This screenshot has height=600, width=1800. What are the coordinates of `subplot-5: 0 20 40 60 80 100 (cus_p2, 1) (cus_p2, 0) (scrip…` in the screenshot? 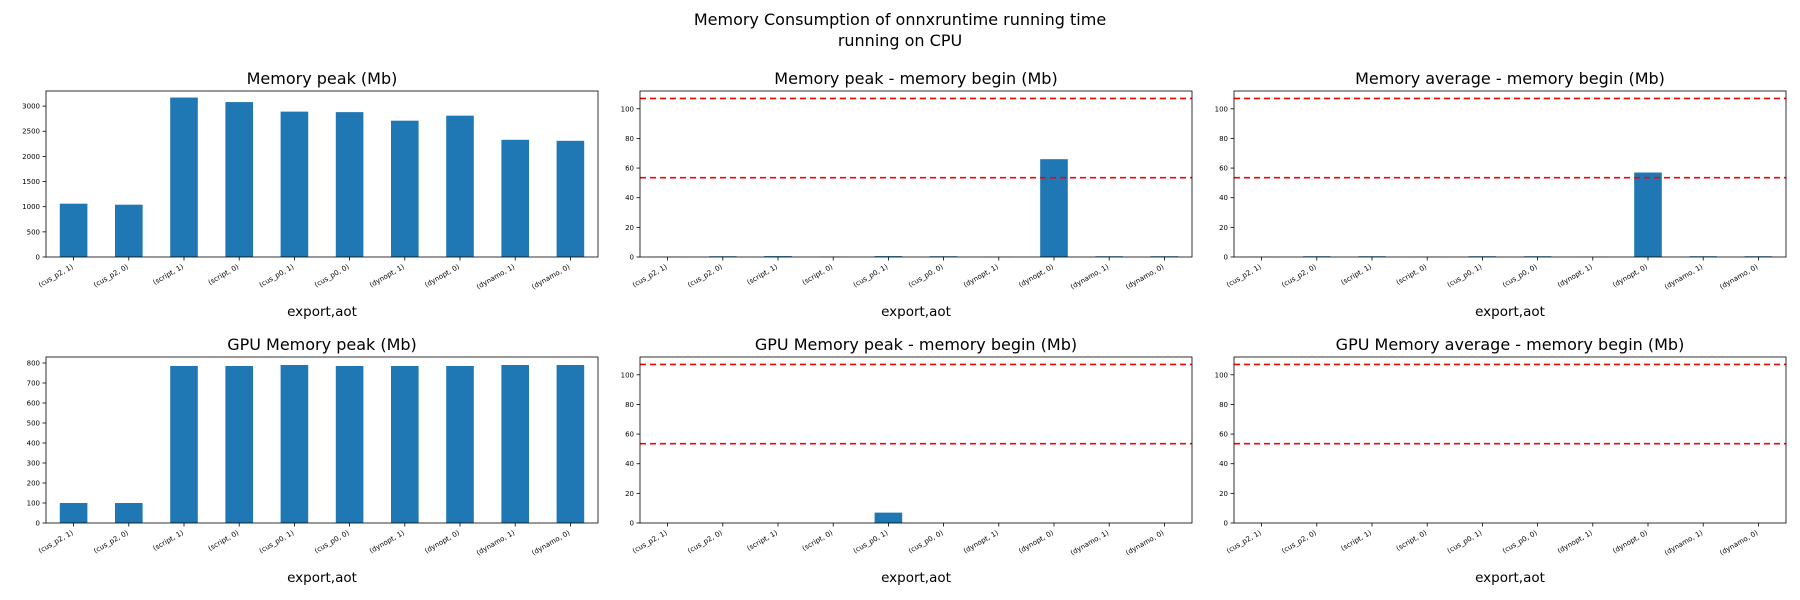 It's located at (907, 460).